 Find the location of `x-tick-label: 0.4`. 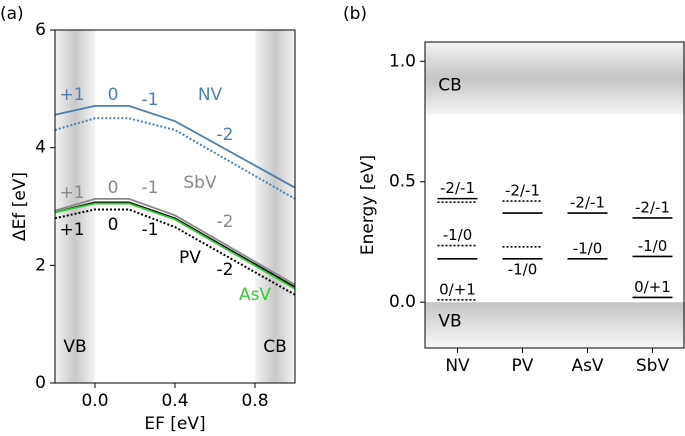

x-tick-label: 0.4 is located at coordinates (174, 401).